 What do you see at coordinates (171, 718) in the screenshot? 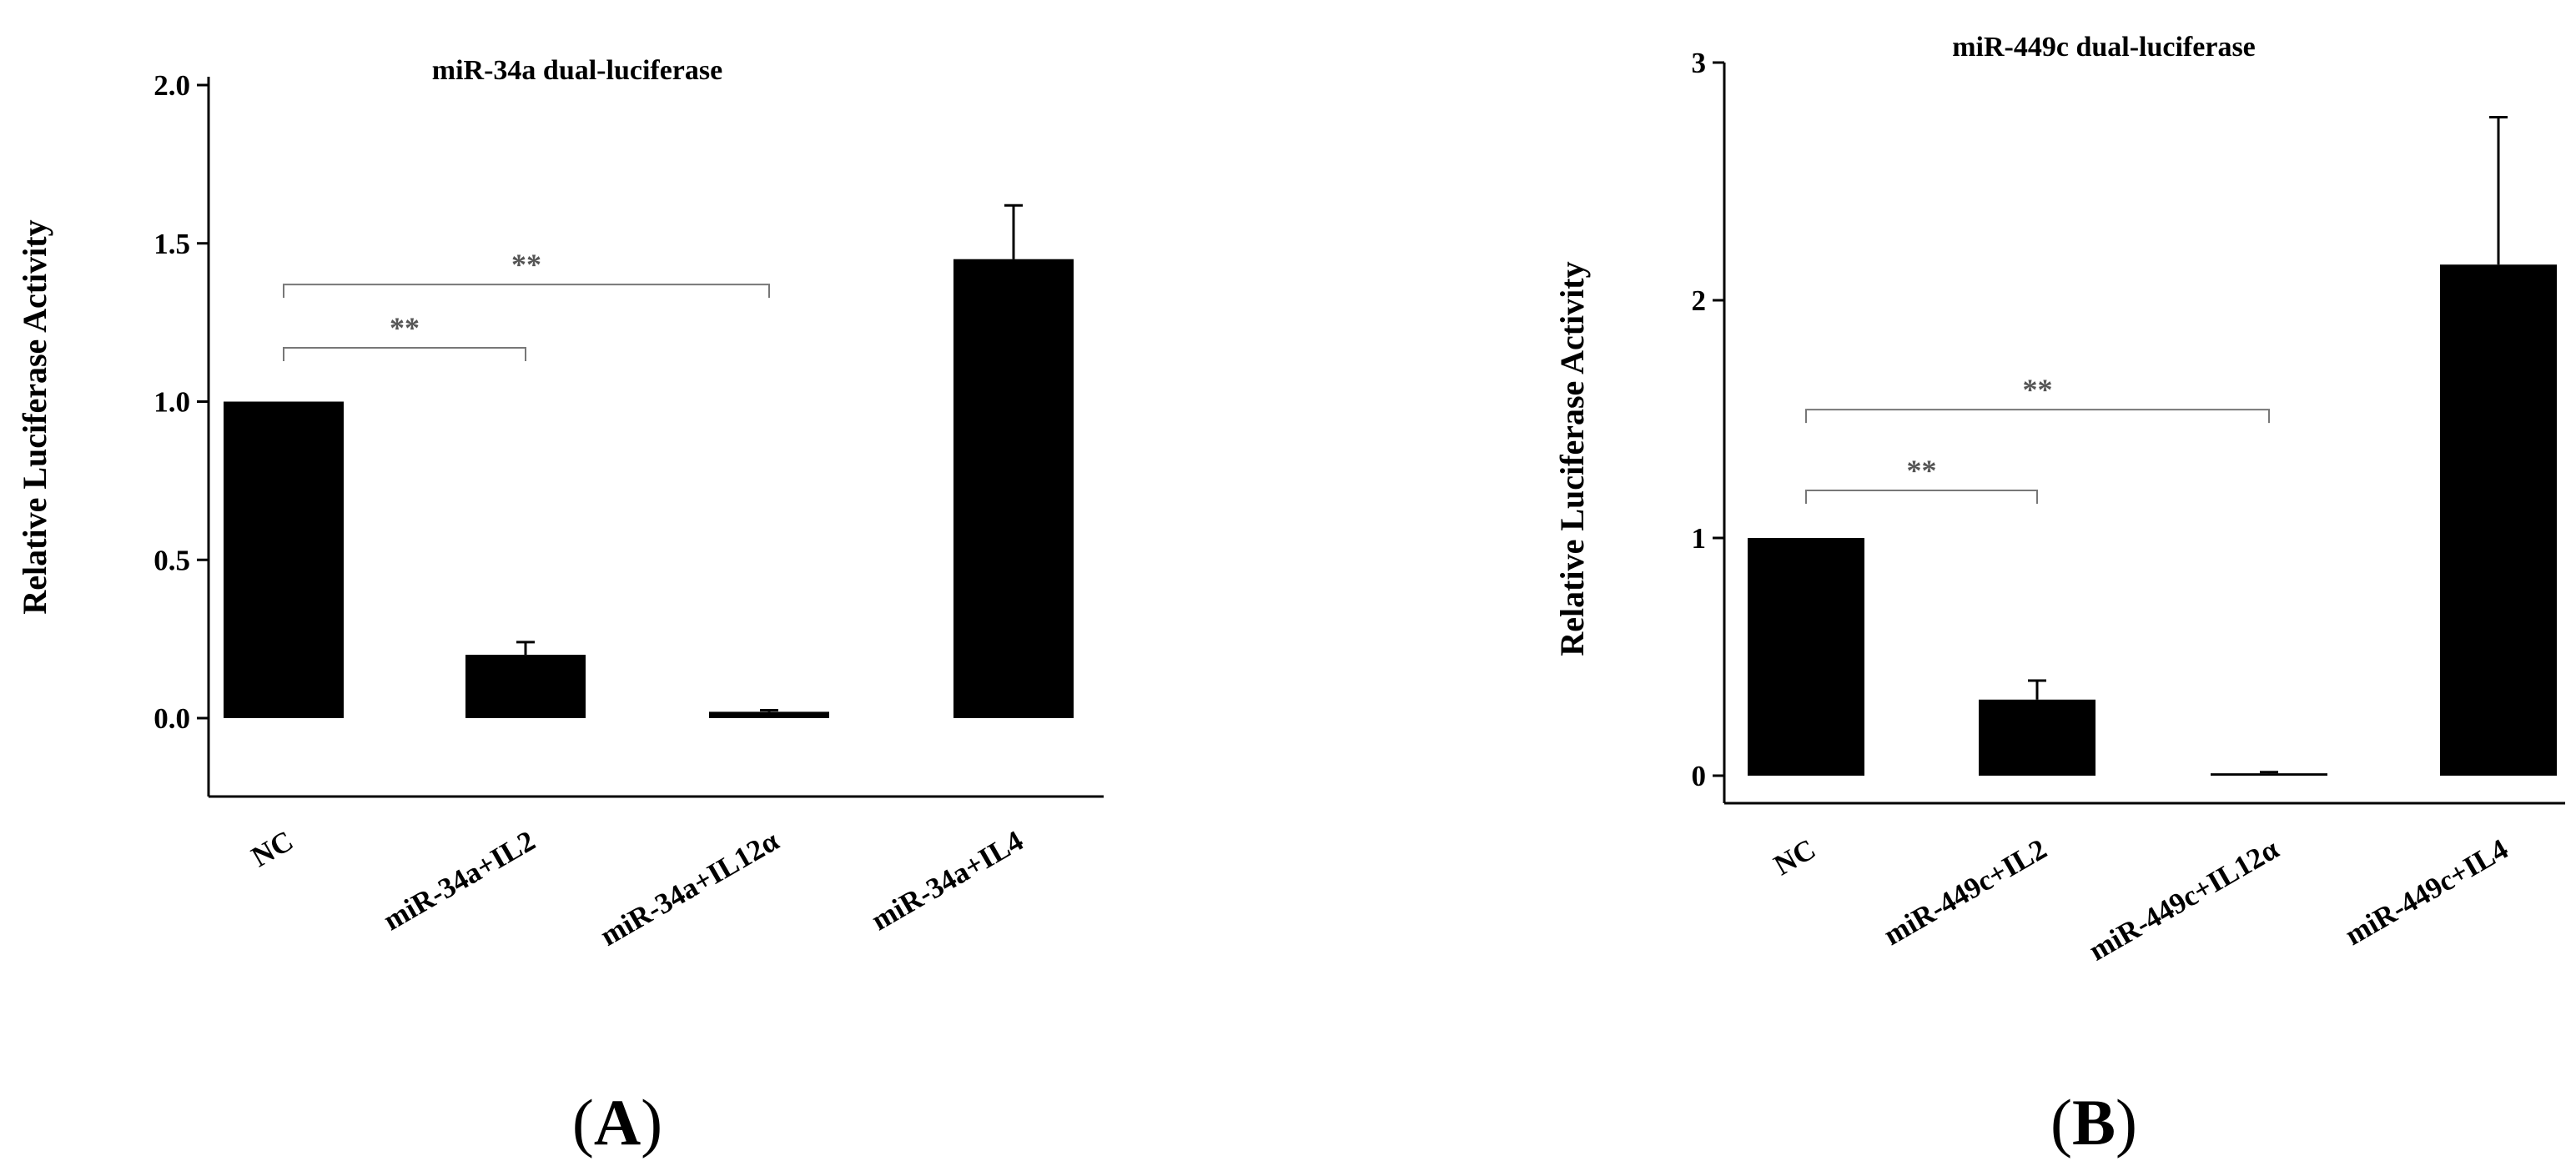
I see `y-tick-label-a: 0.0` at bounding box center [171, 718].